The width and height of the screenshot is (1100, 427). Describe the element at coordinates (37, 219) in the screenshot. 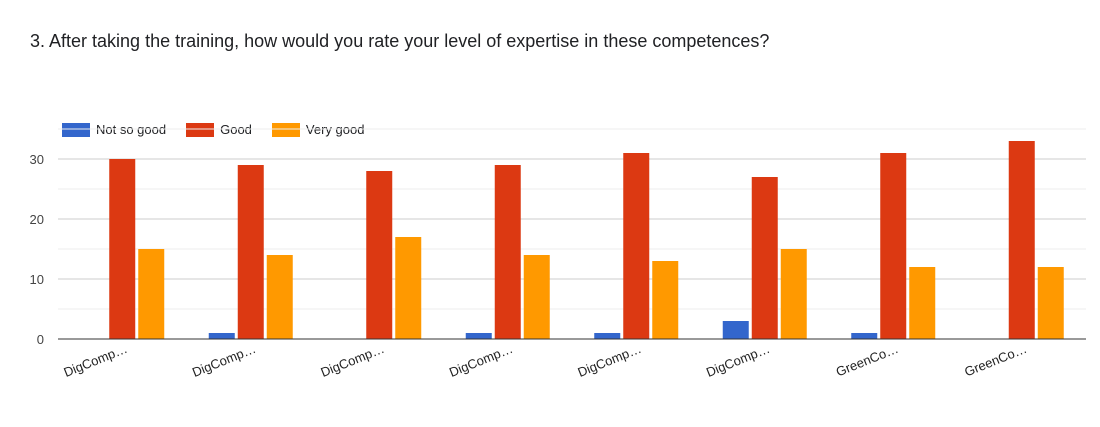

I see `y-tick-label: 20` at that location.